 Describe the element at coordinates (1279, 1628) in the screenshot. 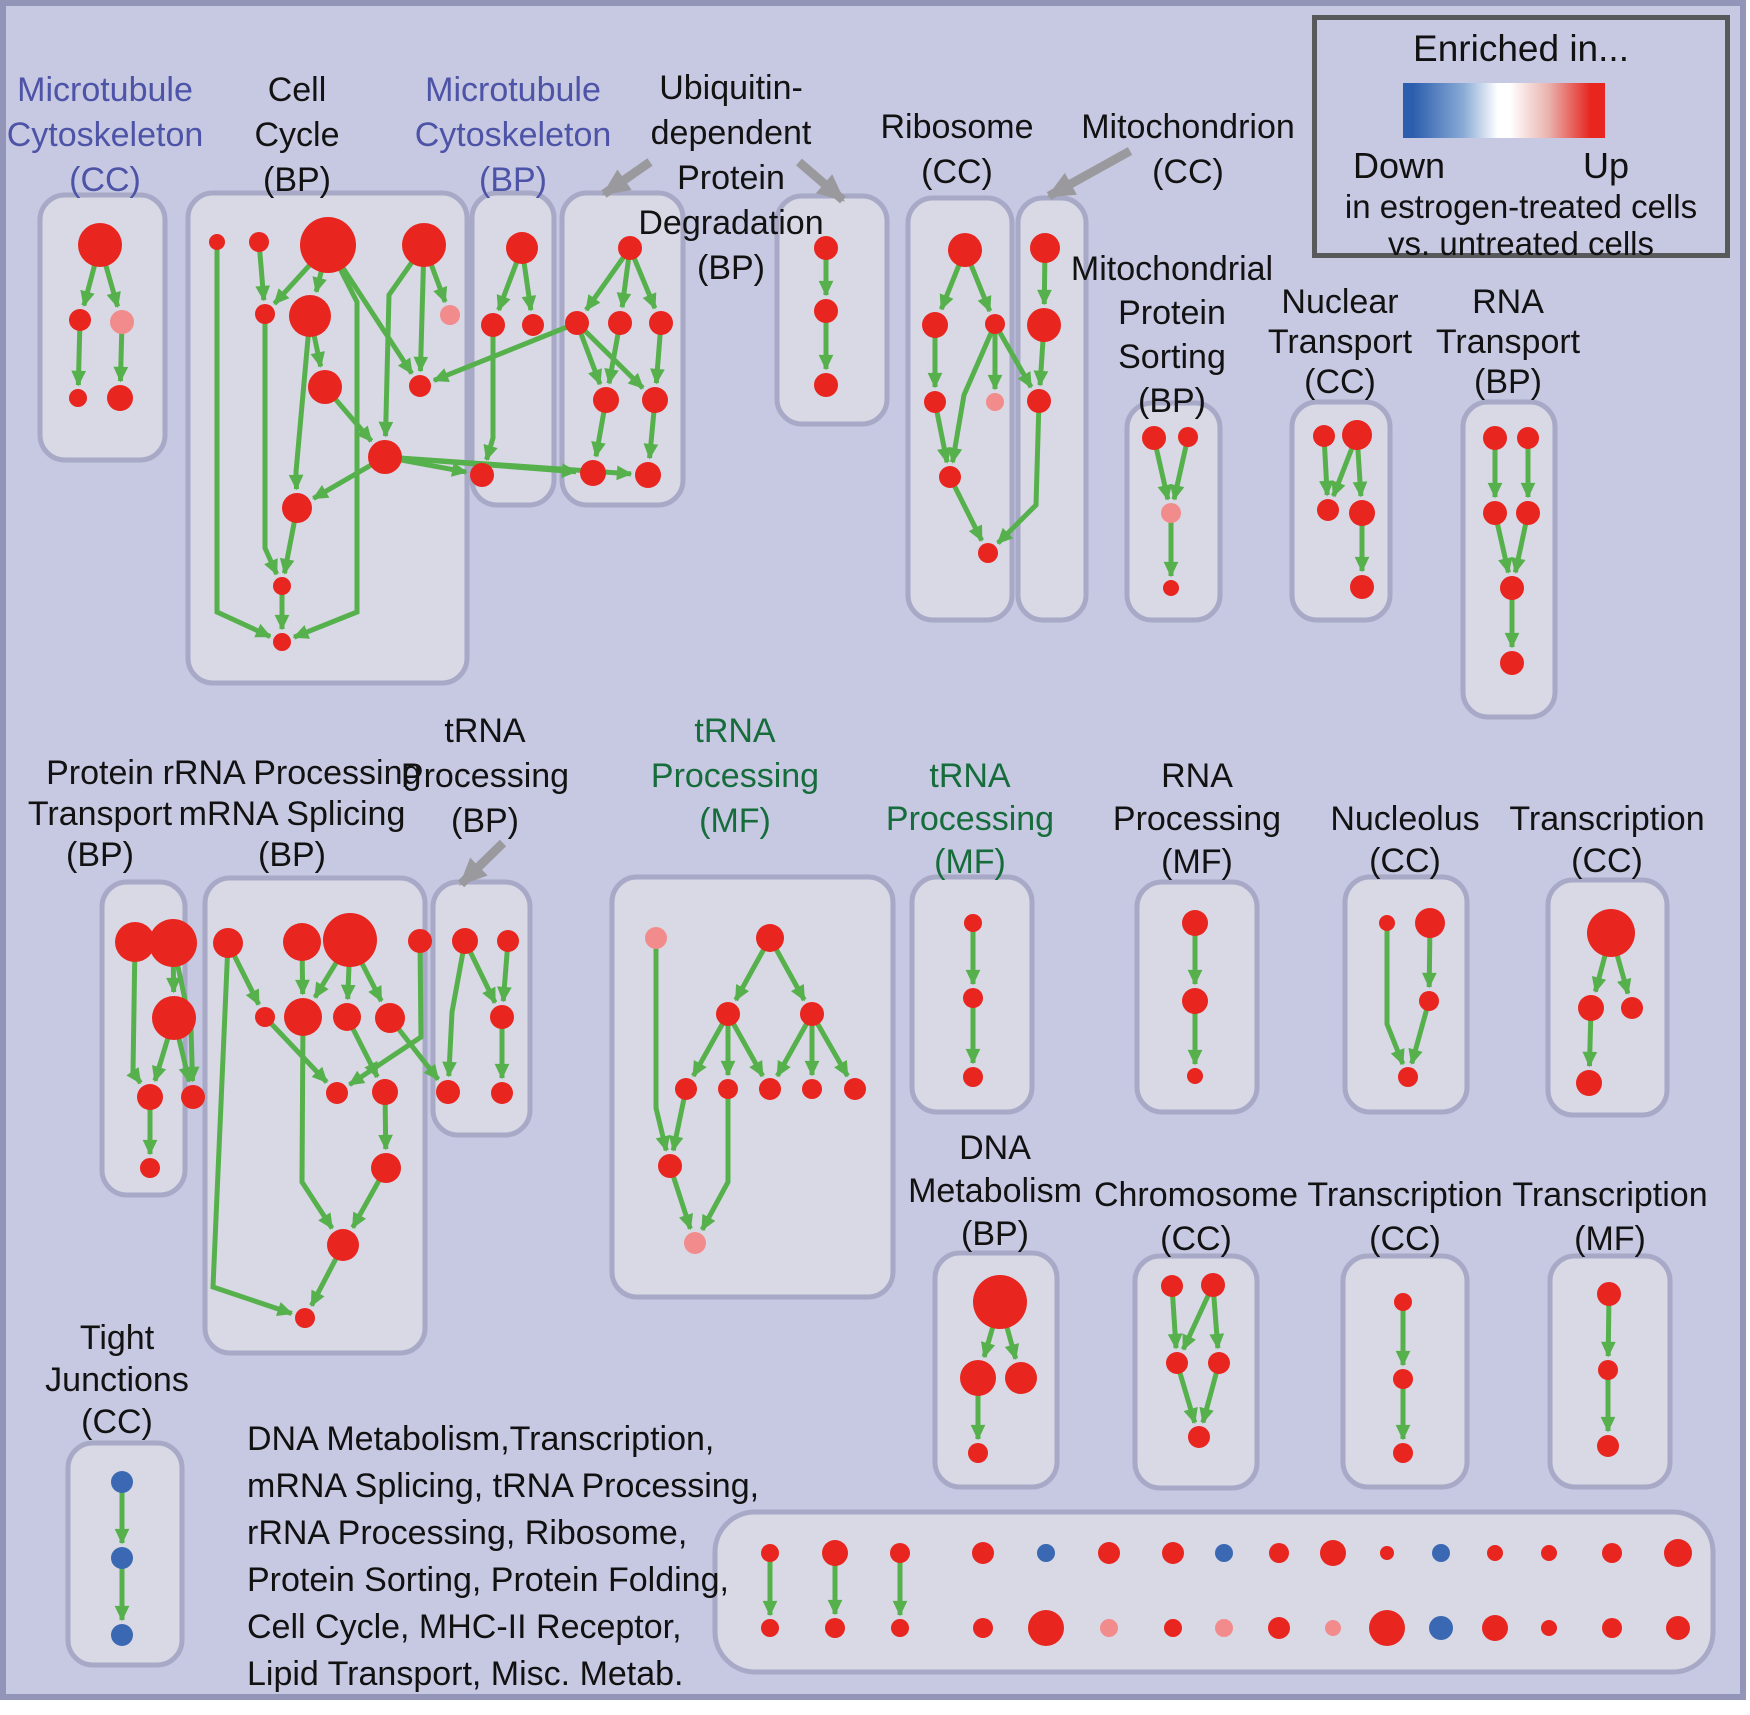

I see `node-misc-b9` at that location.